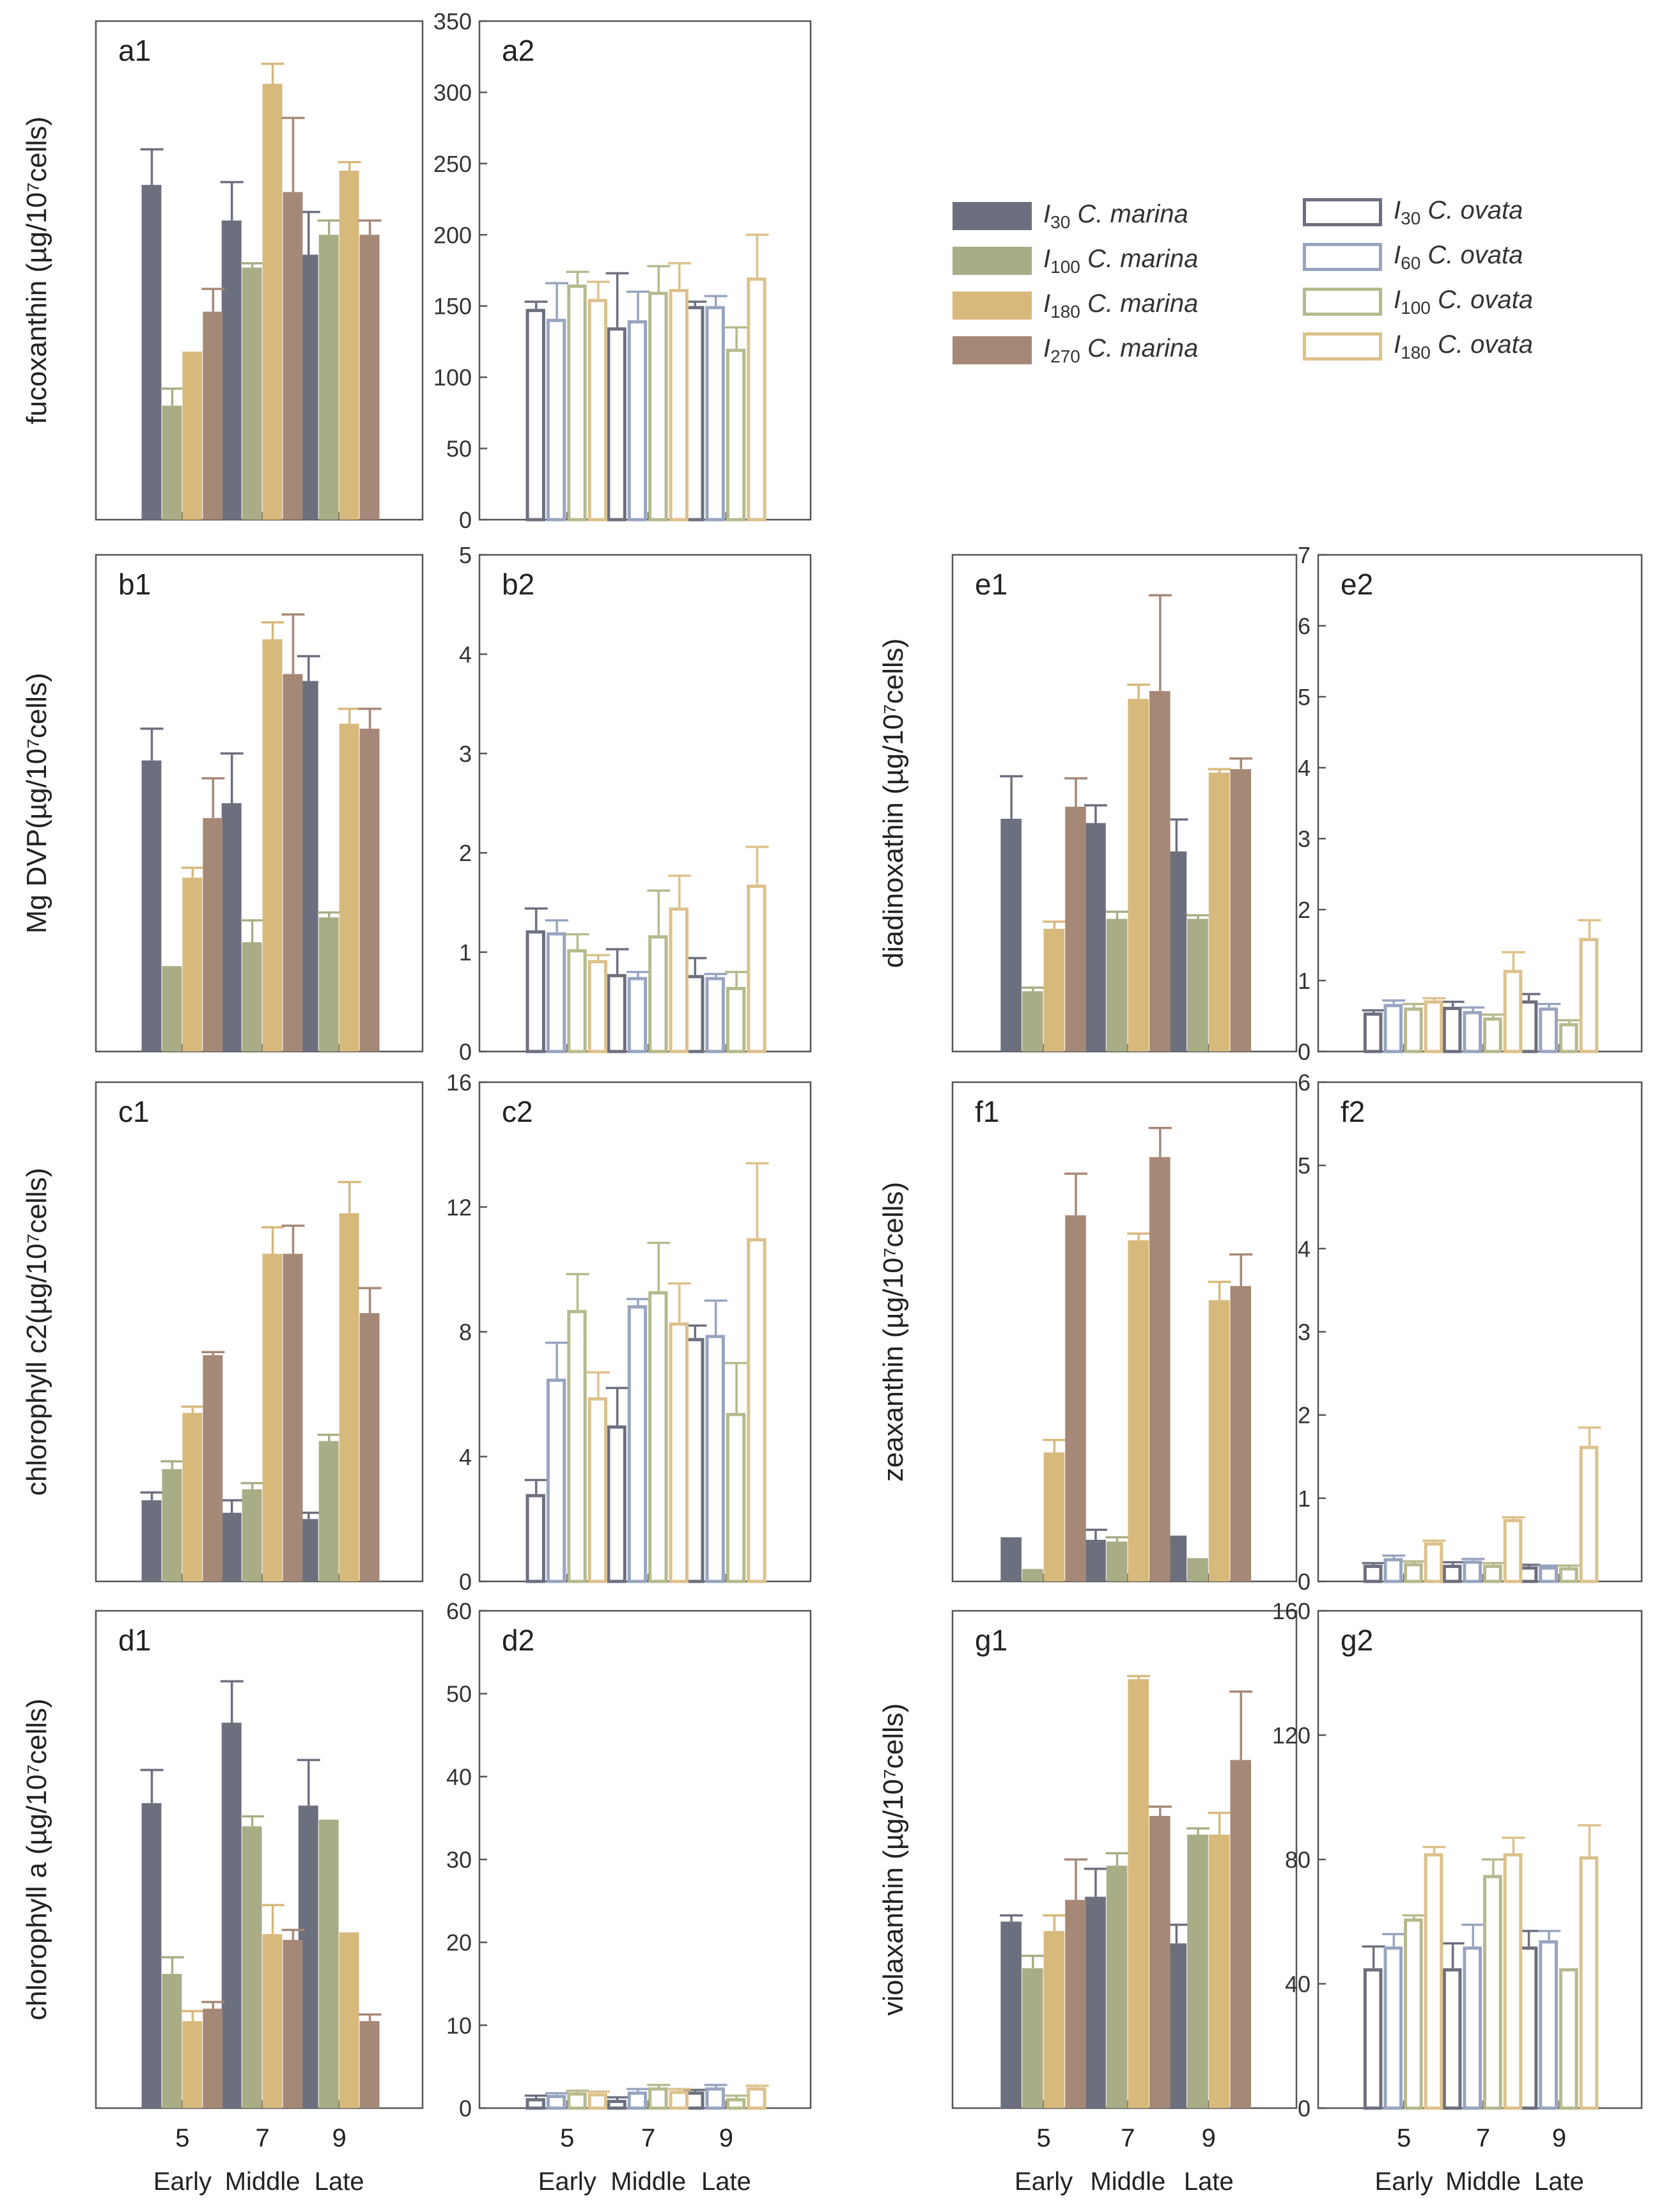 The image size is (1680, 2204). I want to click on panel-c1: c1, so click(259, 1332).